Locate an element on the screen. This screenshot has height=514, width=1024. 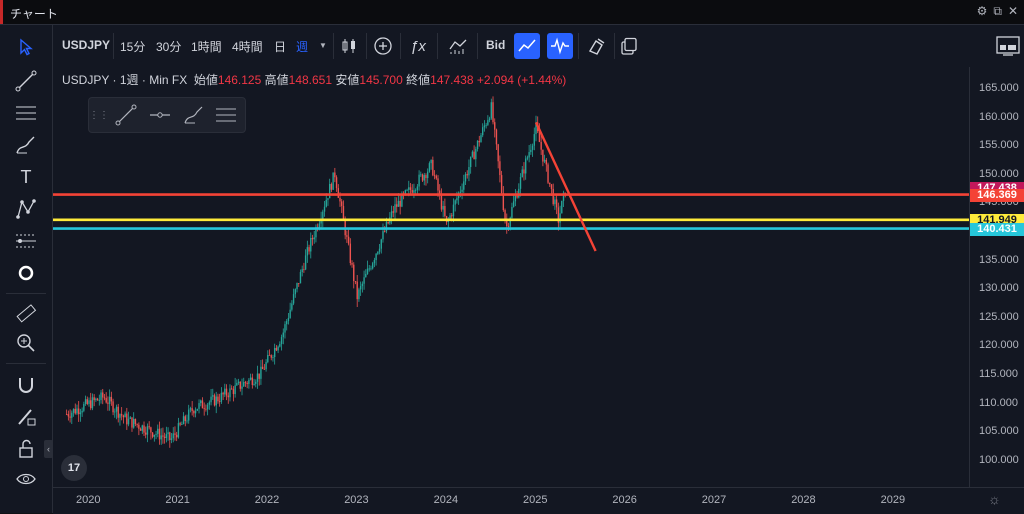
time-tick: 2028 is located at coordinates (803, 500).